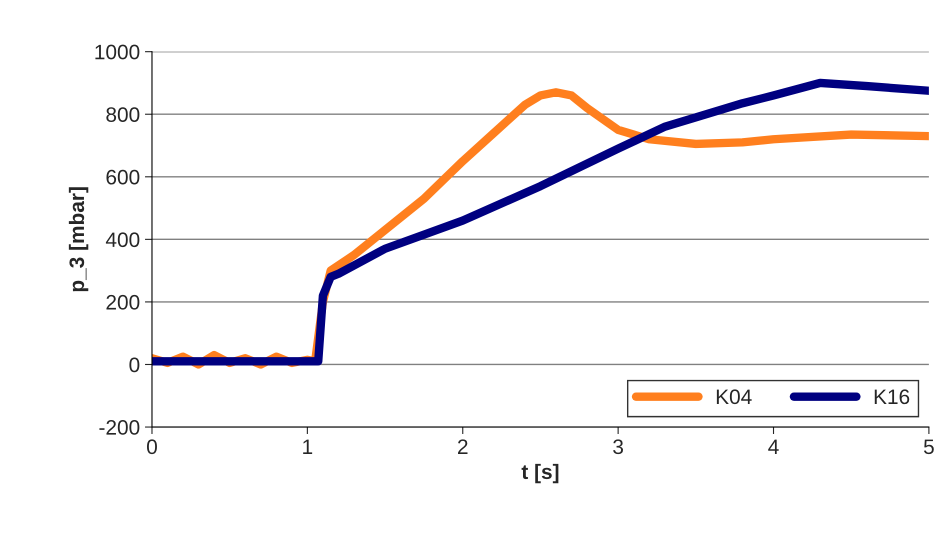 This screenshot has height=544, width=944. Describe the element at coordinates (119, 427) in the screenshot. I see `y-tick-label: -200` at that location.